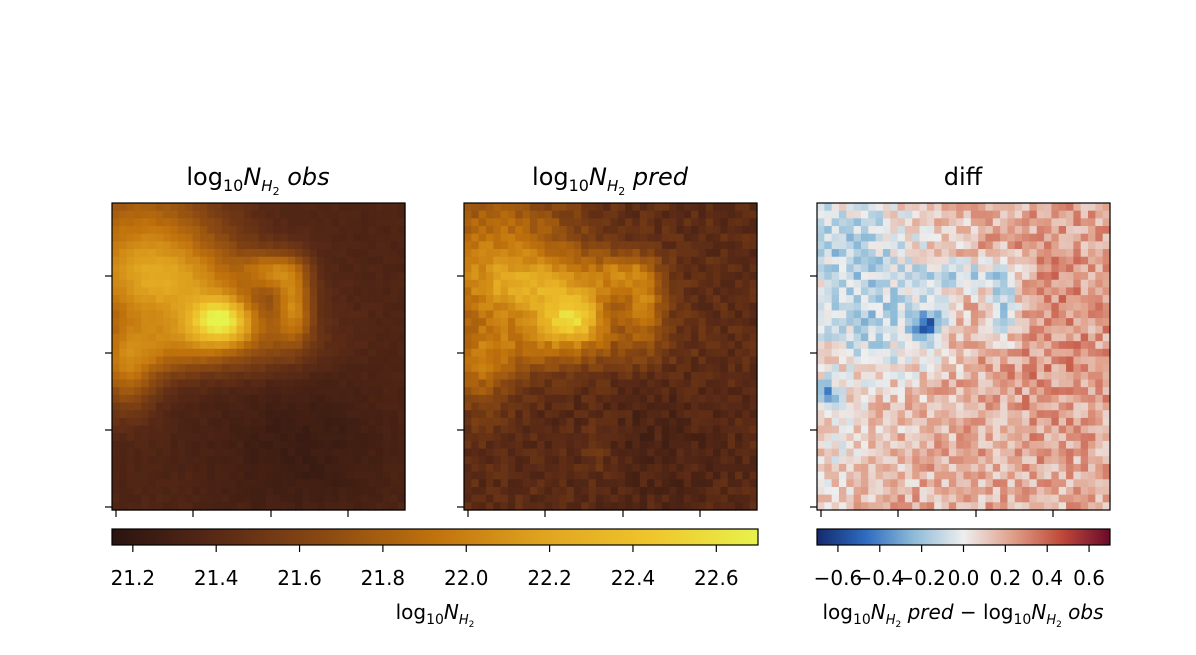 Image resolution: width=1196 pixels, height=655 pixels. What do you see at coordinates (425, 567) in the screenshot?
I see `colorbar-main-ticks: 21.2 21.4 21.6 21.8 22.0 22.2 22.4 22.6` at bounding box center [425, 567].